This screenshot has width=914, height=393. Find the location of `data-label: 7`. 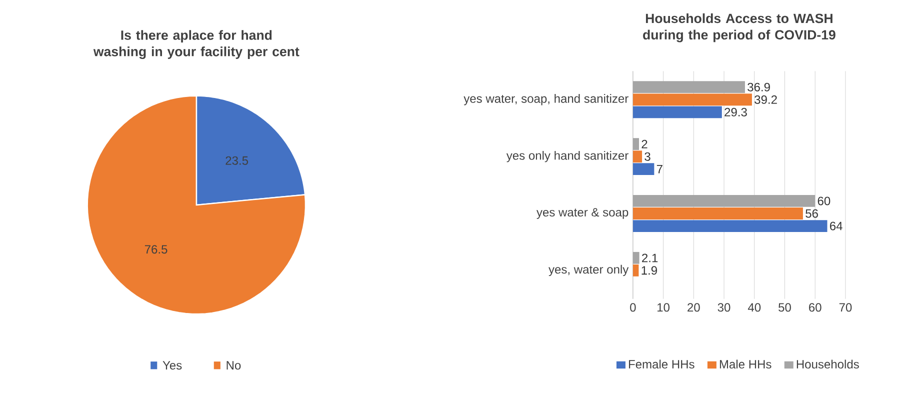

data-label: 7 is located at coordinates (659, 169).